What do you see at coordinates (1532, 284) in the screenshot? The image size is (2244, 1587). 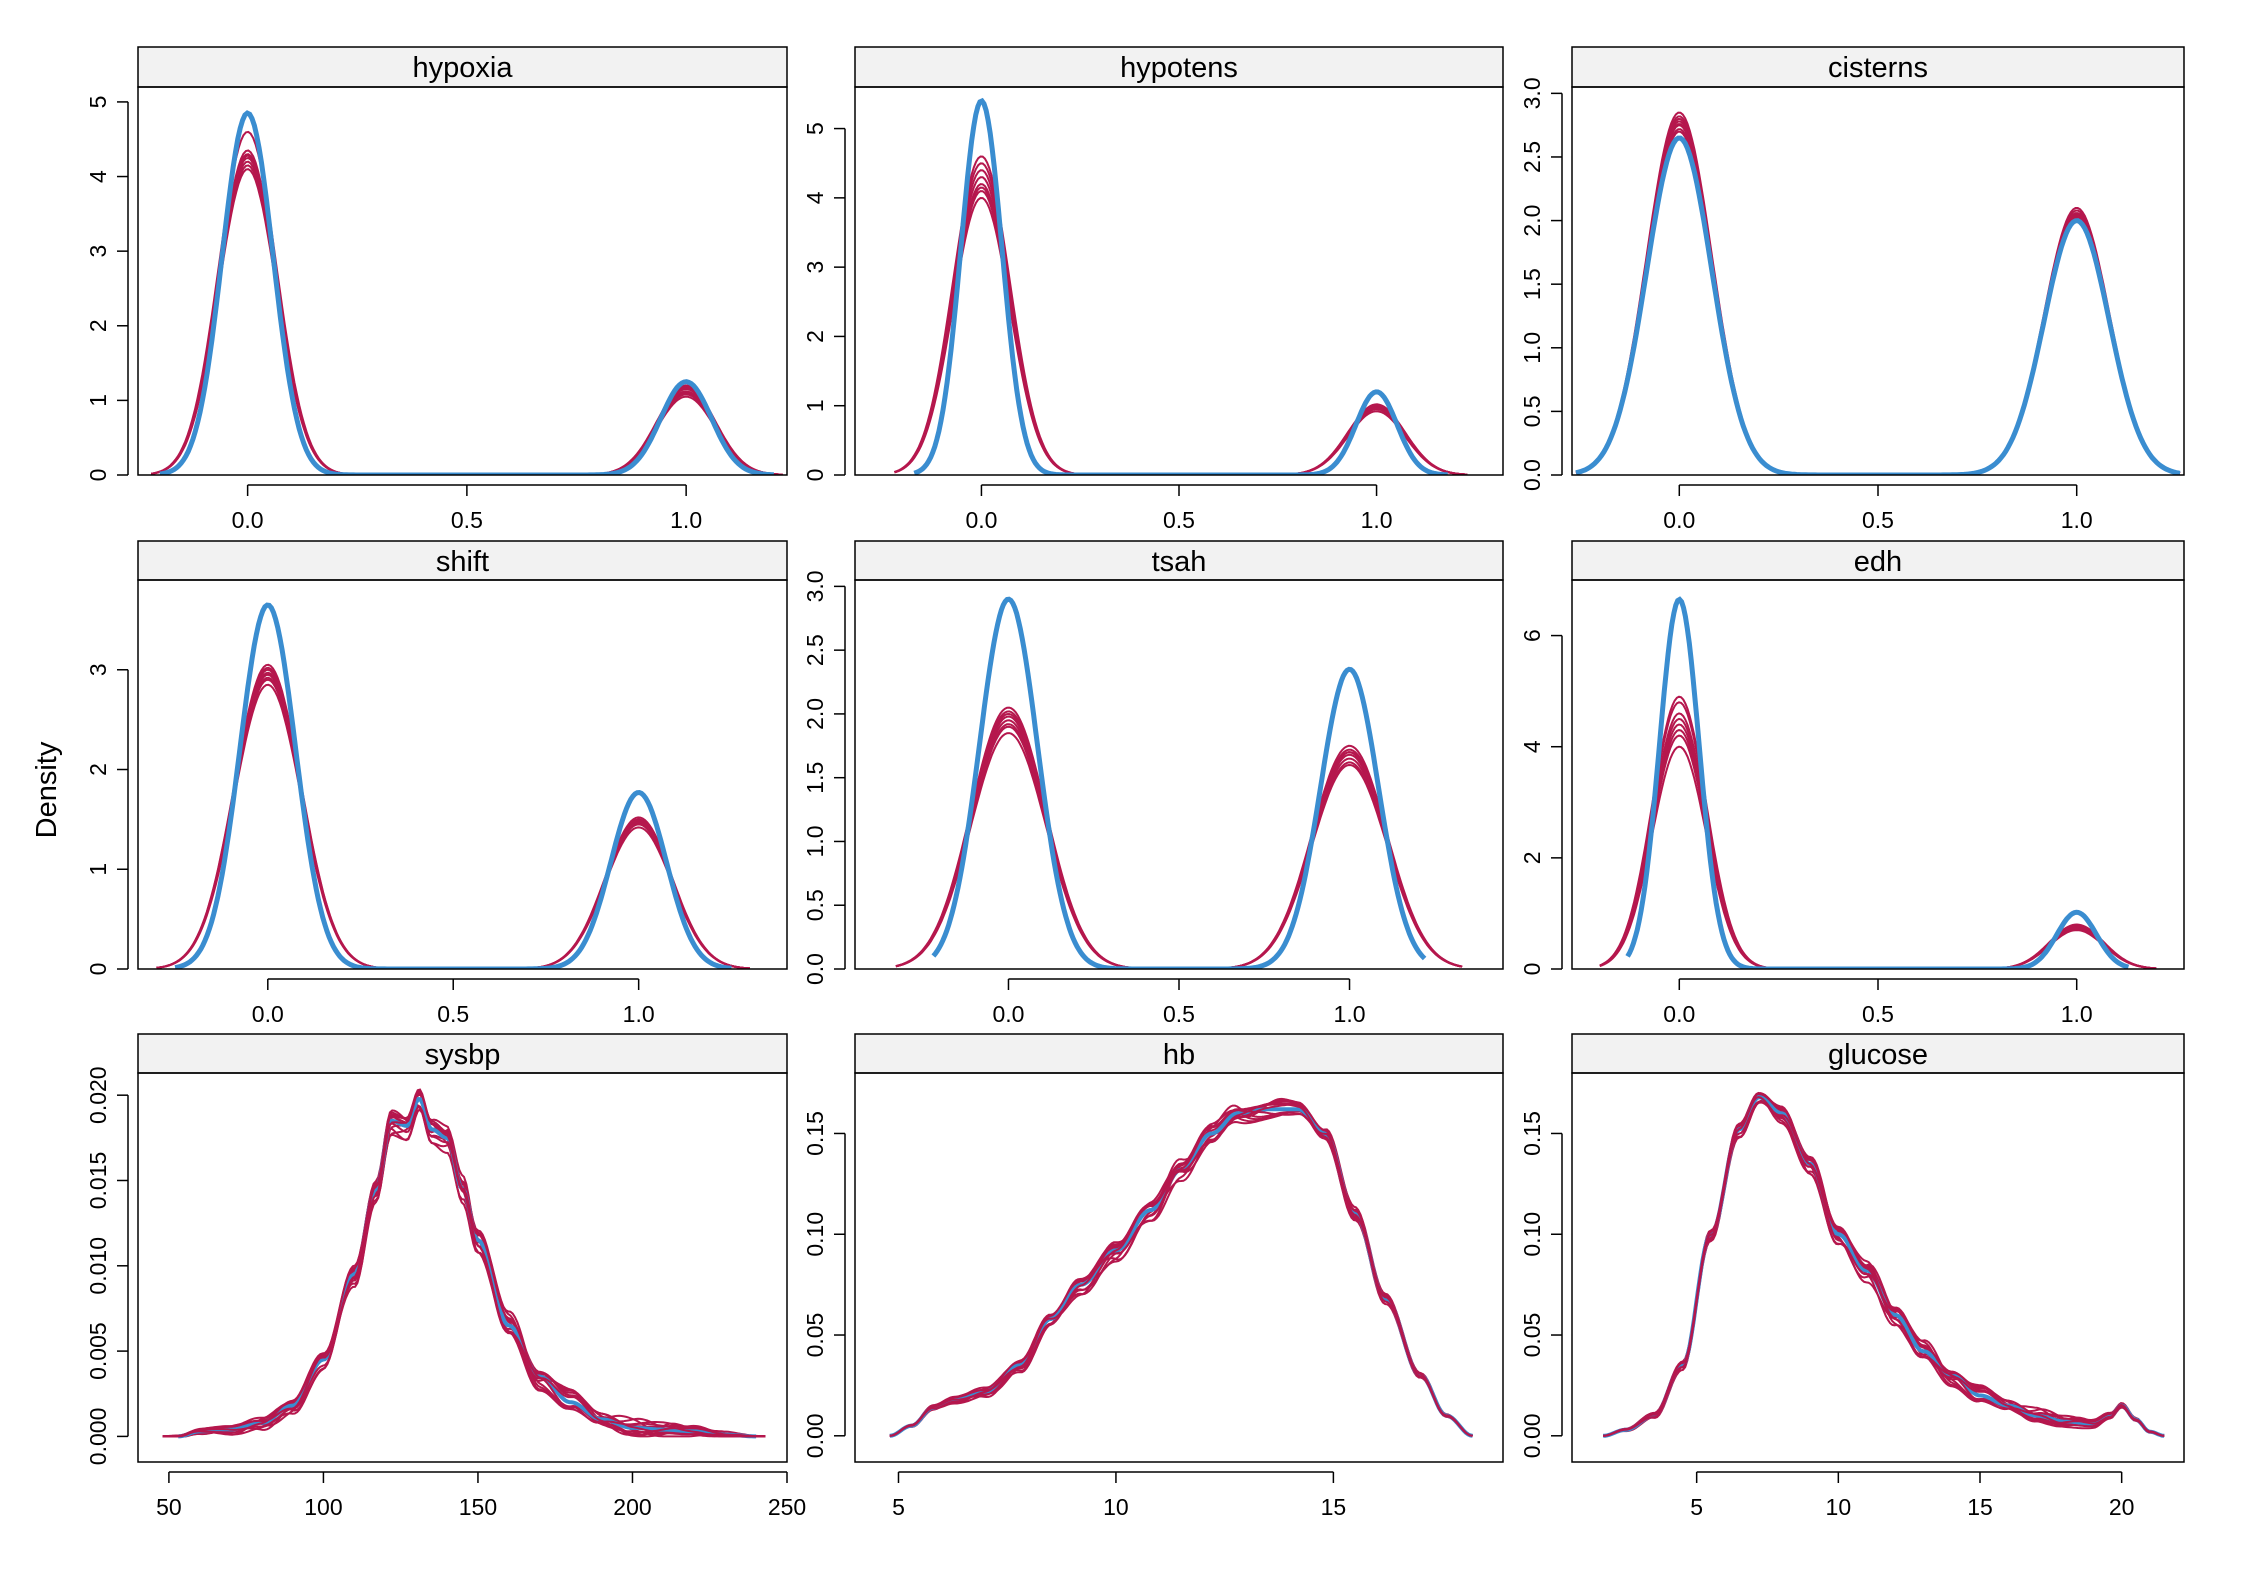 I see `y-tick-label: 1.5` at bounding box center [1532, 284].